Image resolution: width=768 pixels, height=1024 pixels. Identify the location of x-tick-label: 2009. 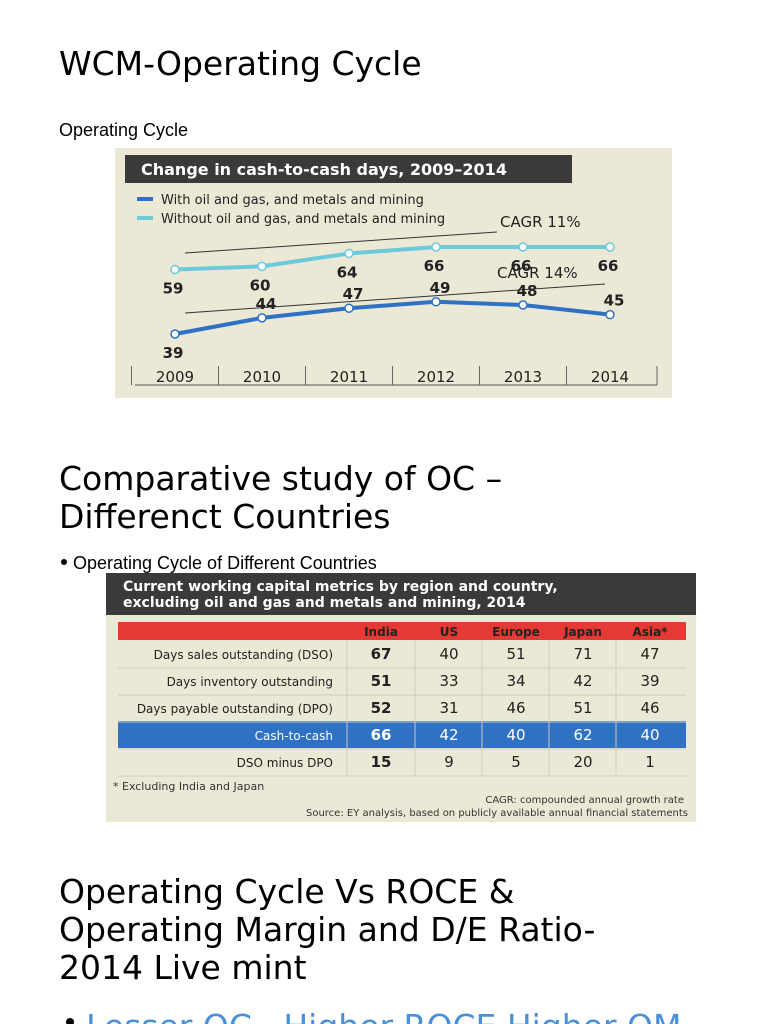
(175, 377).